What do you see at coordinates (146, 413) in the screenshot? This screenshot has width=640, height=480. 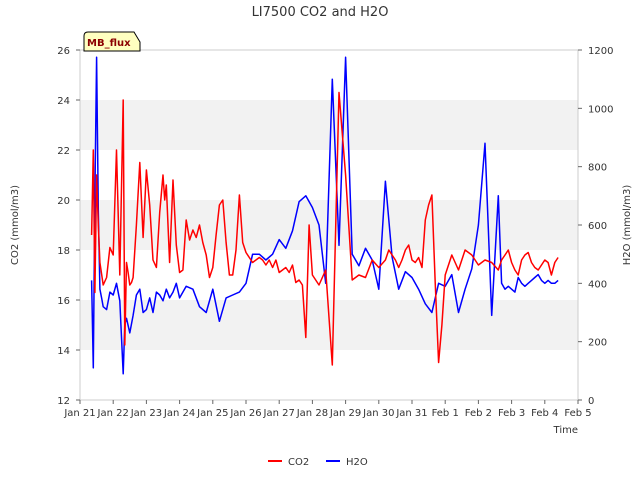 I see `x-tick-label: Jan 23` at bounding box center [146, 413].